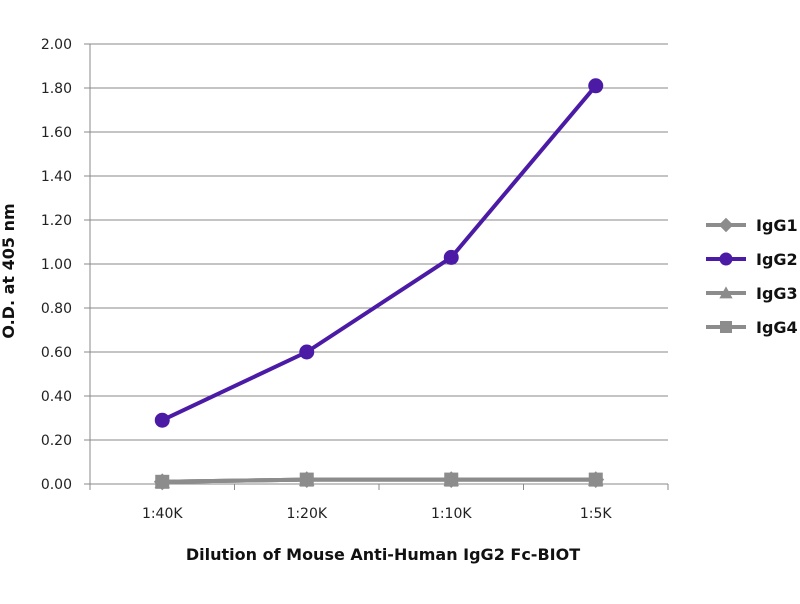  Describe the element at coordinates (777, 225) in the screenshot. I see `legend-label: IgG1` at that location.